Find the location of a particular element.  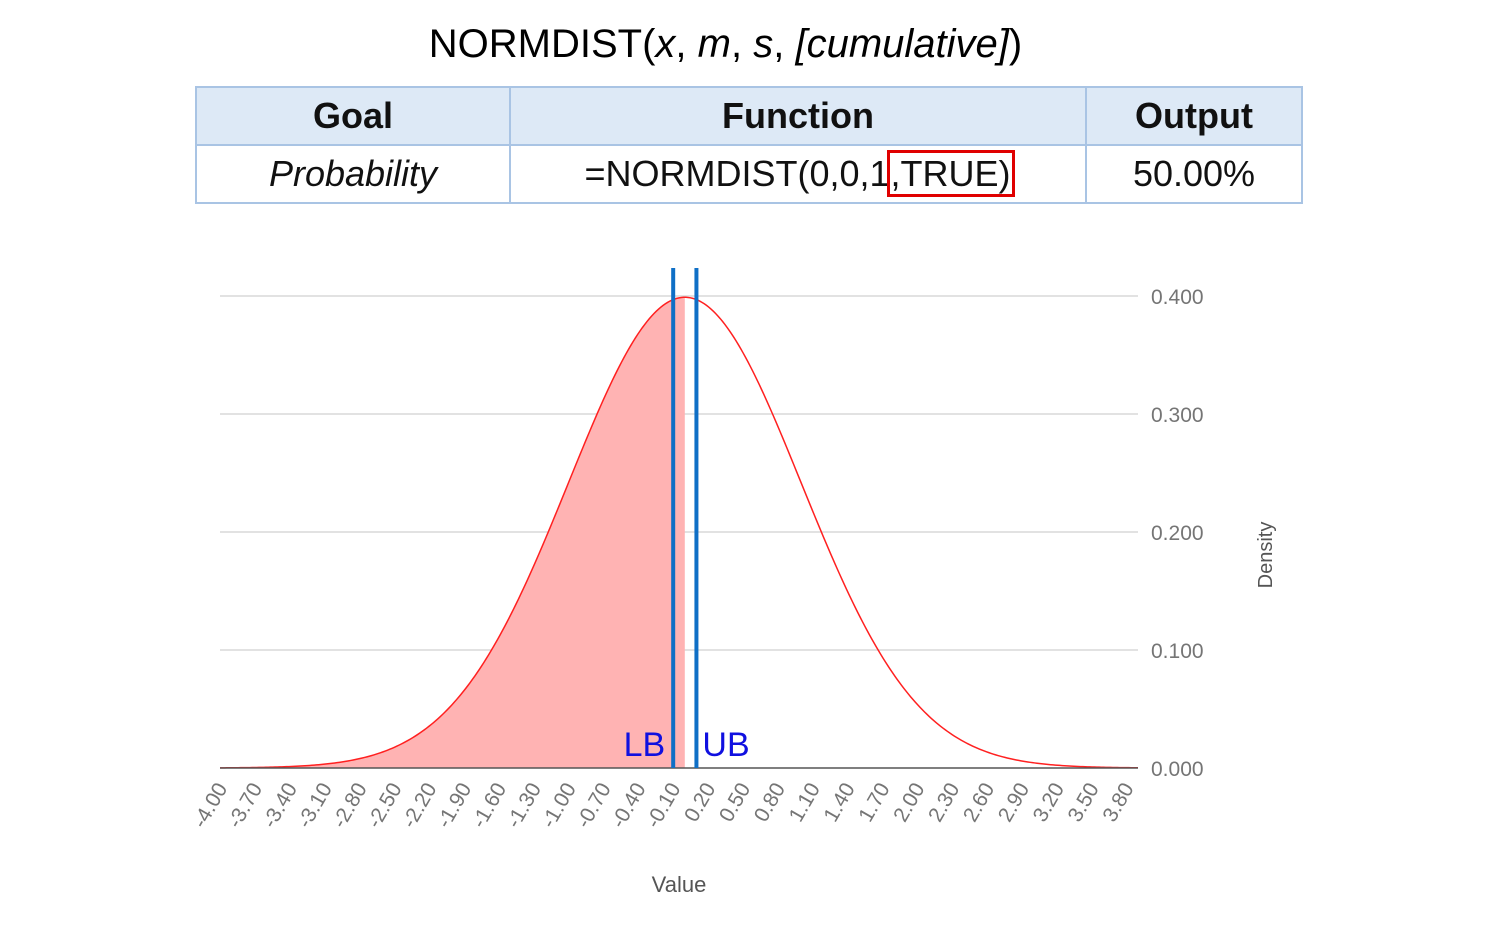

x-tick-label: -2.20 is located at coordinates (420, 805).